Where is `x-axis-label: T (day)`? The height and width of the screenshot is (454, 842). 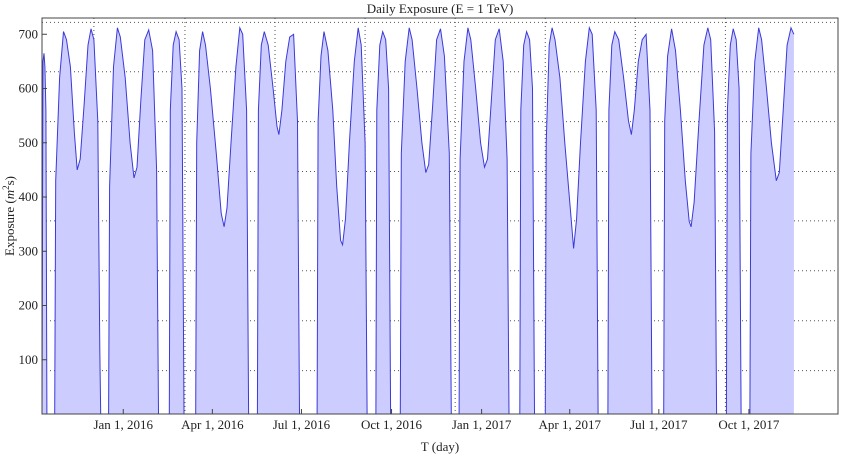
x-axis-label: T (day) is located at coordinates (440, 446).